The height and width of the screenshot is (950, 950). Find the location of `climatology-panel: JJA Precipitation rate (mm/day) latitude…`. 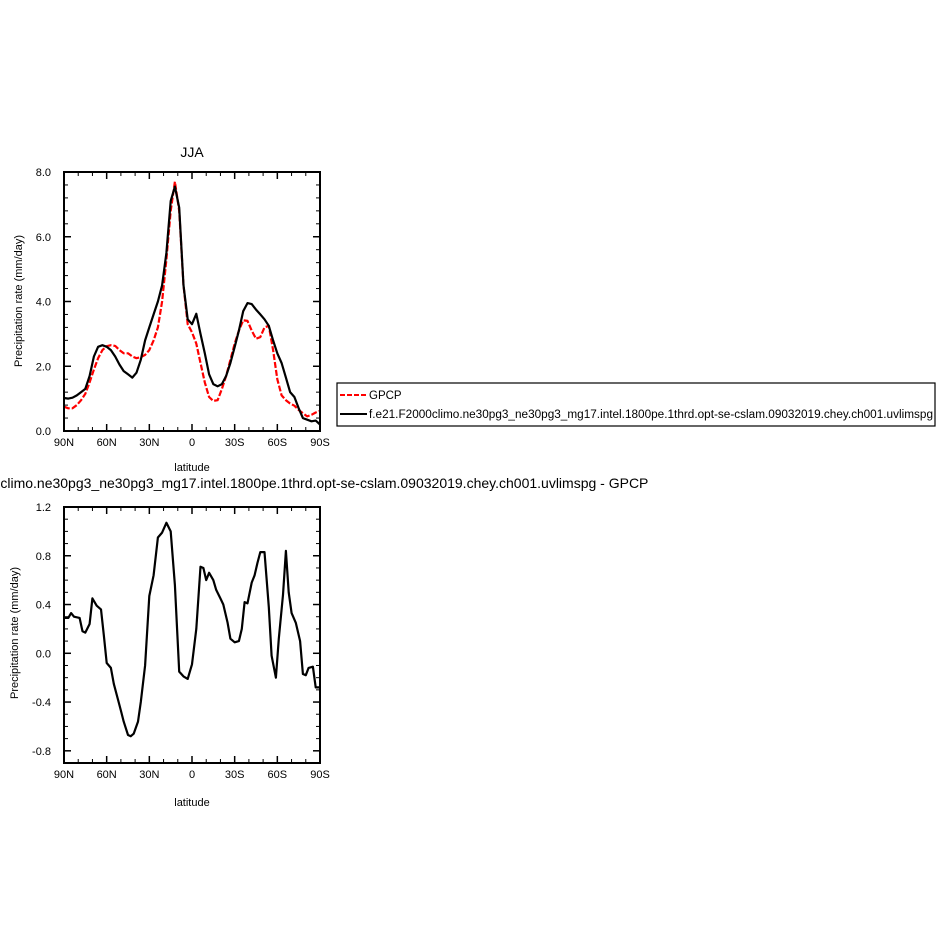

climatology-panel: JJA Precipitation rate (mm/day) latitude… is located at coordinates (171, 309).